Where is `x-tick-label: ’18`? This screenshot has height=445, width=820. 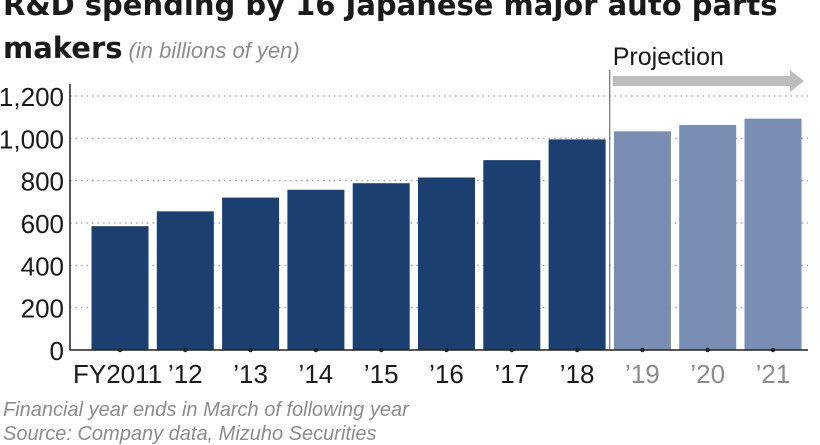 x-tick-label: ’18 is located at coordinates (577, 374).